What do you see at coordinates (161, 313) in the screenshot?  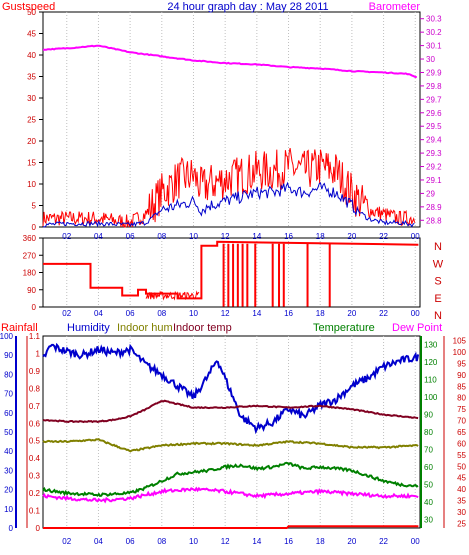 I see `x-tick-label-direction: 08` at bounding box center [161, 313].